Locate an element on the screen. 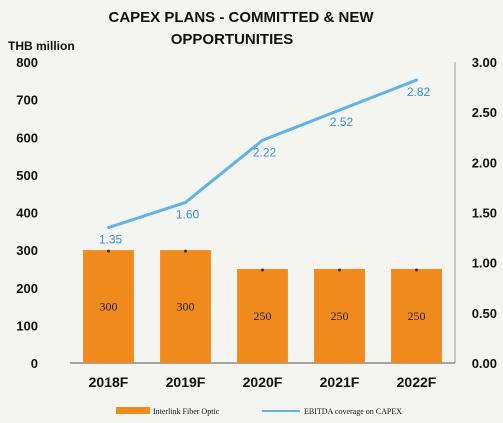  chart-title-line2: OPPORTUNITIES is located at coordinates (232, 39).